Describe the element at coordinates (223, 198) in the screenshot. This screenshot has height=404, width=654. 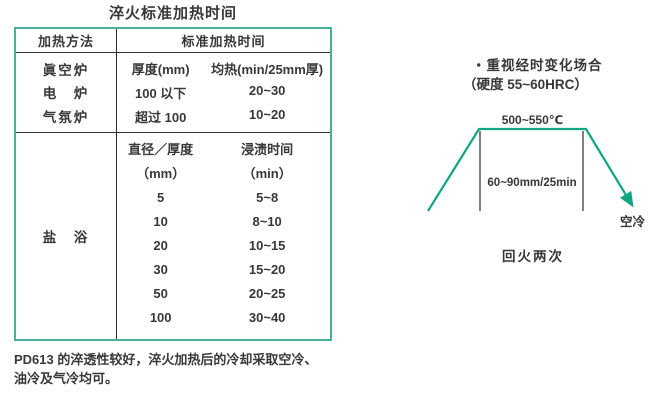
I see `table-row: 5 5~8` at that location.